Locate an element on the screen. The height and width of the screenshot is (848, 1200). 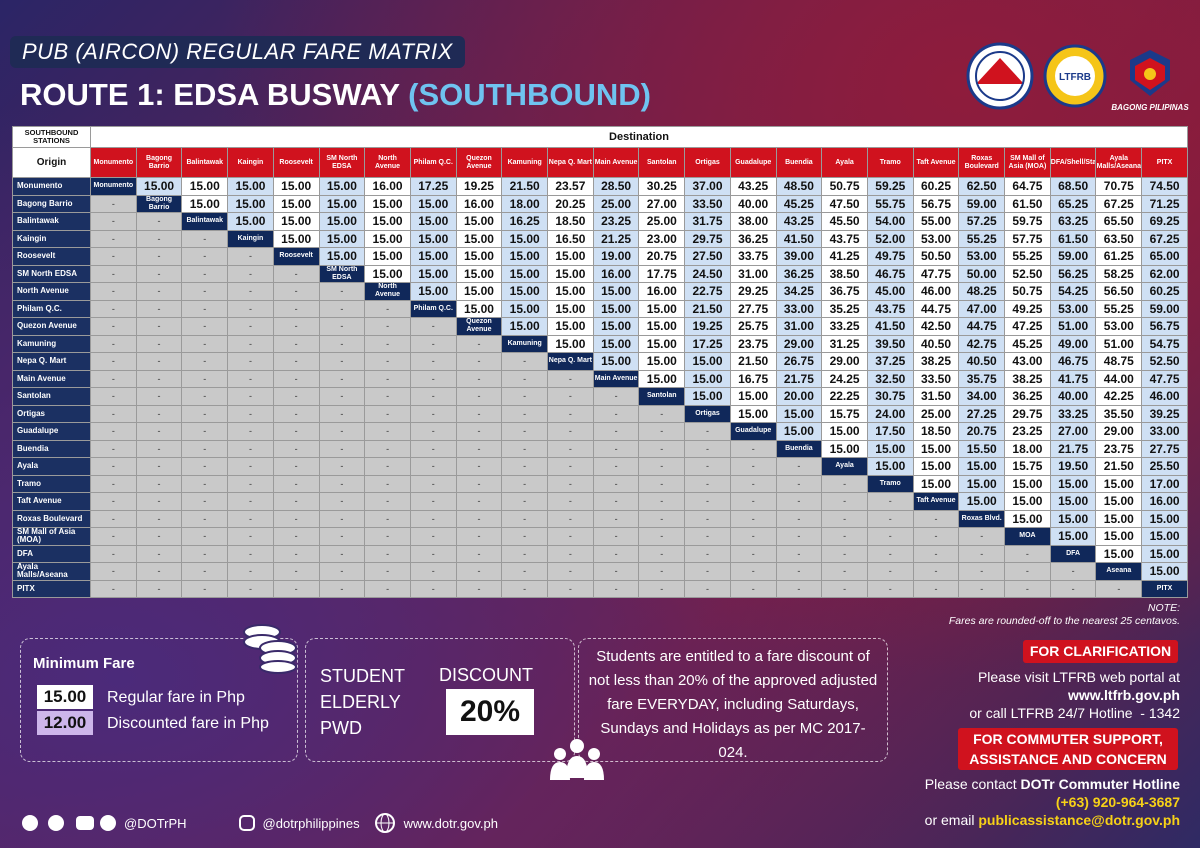
station-cell: Ayala is located at coordinates (844, 466).